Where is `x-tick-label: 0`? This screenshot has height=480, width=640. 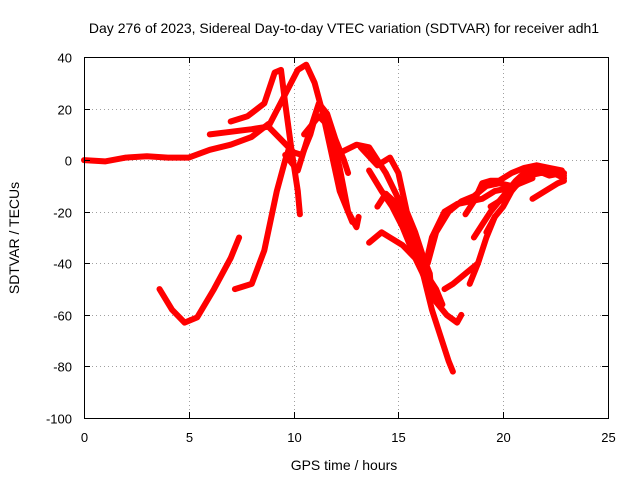
x-tick-label: 0 is located at coordinates (84, 437).